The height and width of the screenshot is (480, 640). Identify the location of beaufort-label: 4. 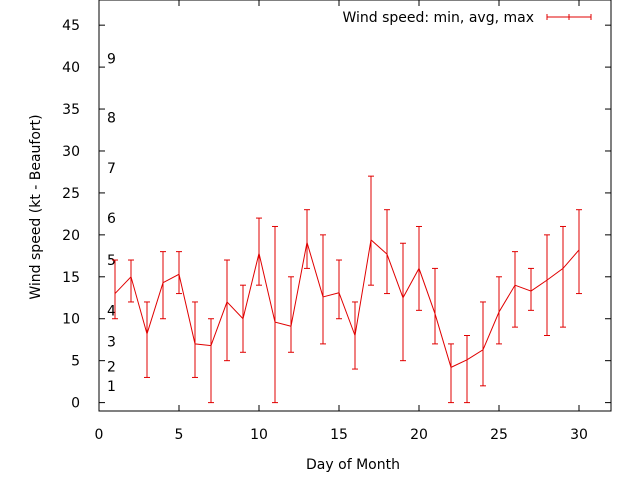
(111, 311).